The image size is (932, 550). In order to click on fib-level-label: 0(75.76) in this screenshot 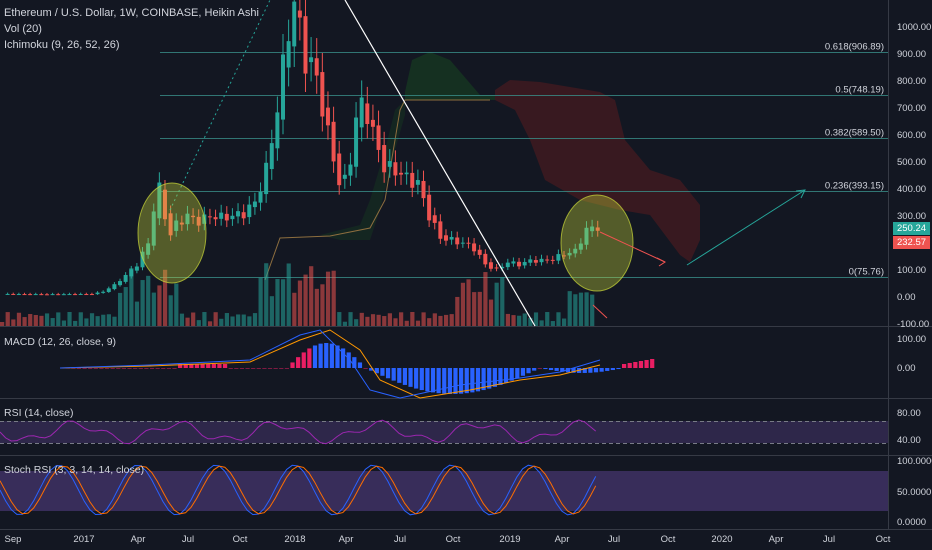, I will do `click(866, 272)`.